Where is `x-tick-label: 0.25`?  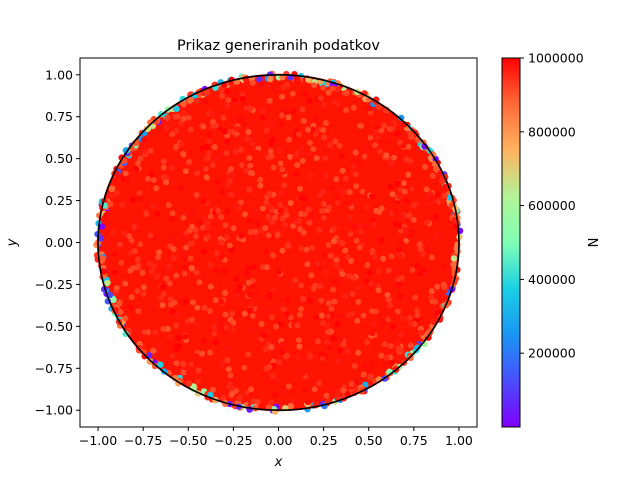 x-tick-label: 0.25 is located at coordinates (324, 440).